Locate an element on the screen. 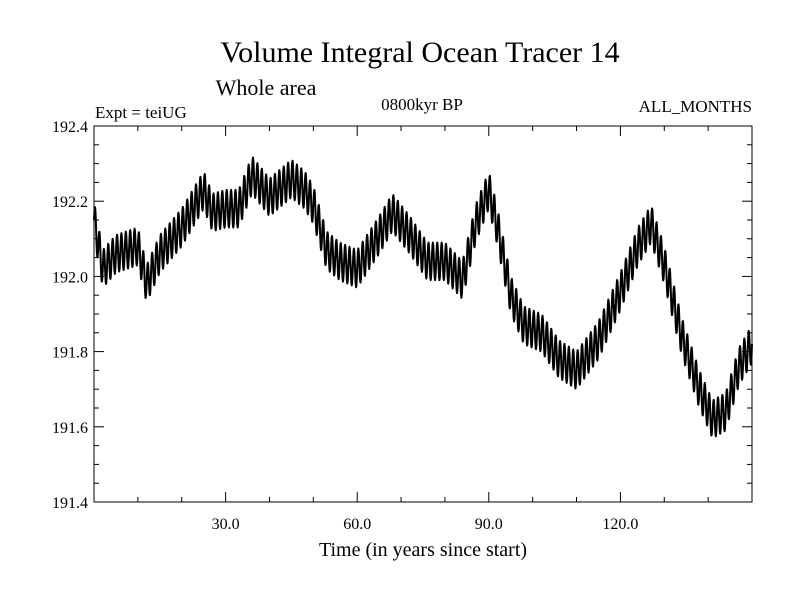 This screenshot has height=600, width=800. y-tick-label: 191.4 is located at coordinates (70, 503).